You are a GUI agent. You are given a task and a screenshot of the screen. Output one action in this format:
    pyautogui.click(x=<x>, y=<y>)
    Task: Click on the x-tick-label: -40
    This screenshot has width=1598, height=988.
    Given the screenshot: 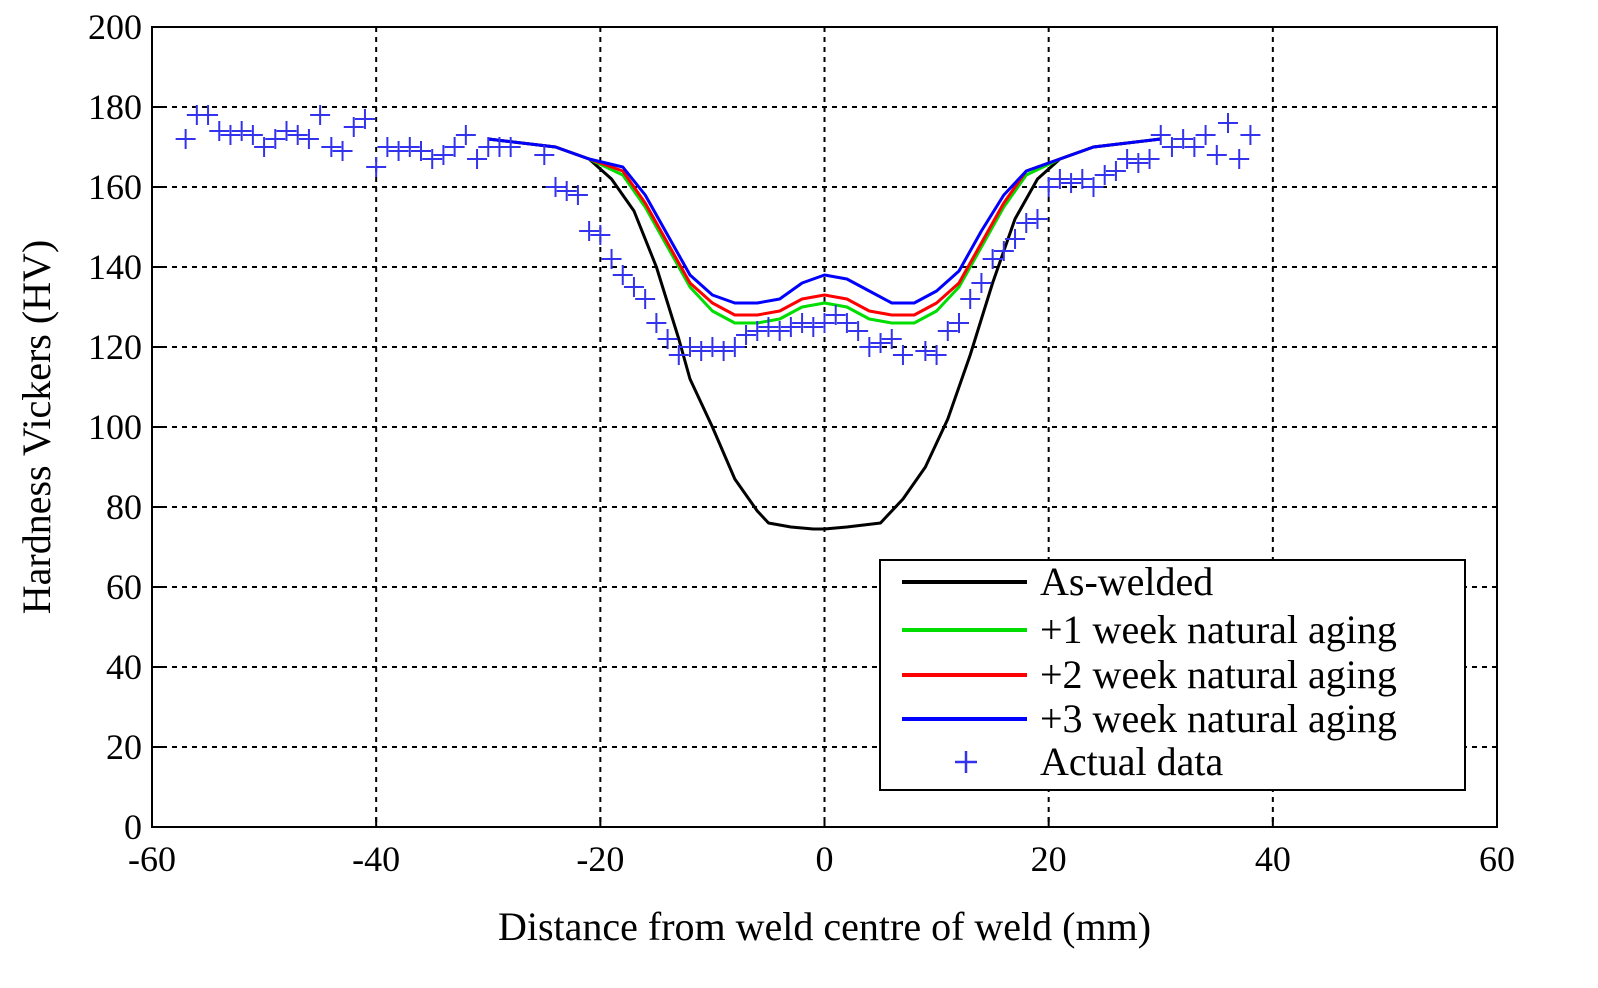 What is the action you would take?
    pyautogui.click(x=376, y=859)
    